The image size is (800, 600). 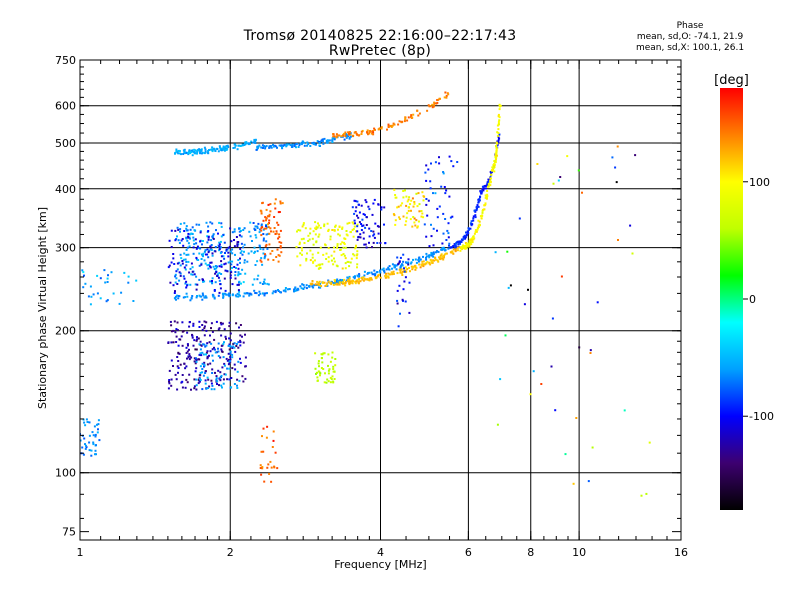 I want to click on x-tick-label: 16, so click(x=681, y=552).